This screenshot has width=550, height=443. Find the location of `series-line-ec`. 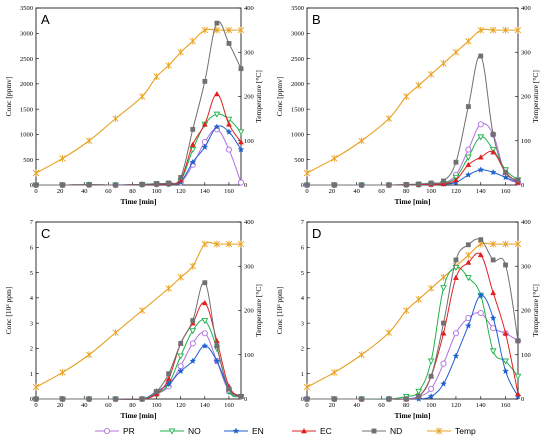

series-line-ec is located at coordinates (138, 351).